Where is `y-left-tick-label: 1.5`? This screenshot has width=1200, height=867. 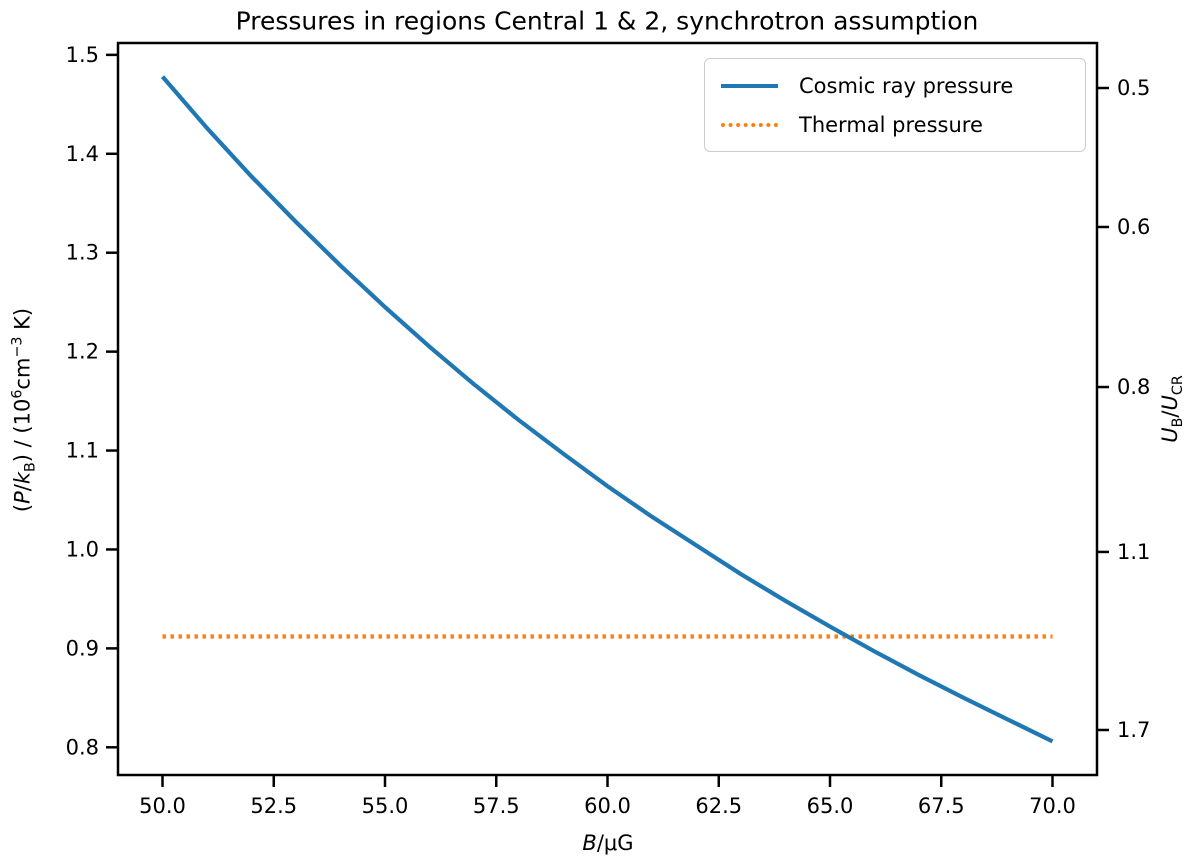
y-left-tick-label: 1.5 is located at coordinates (82, 55).